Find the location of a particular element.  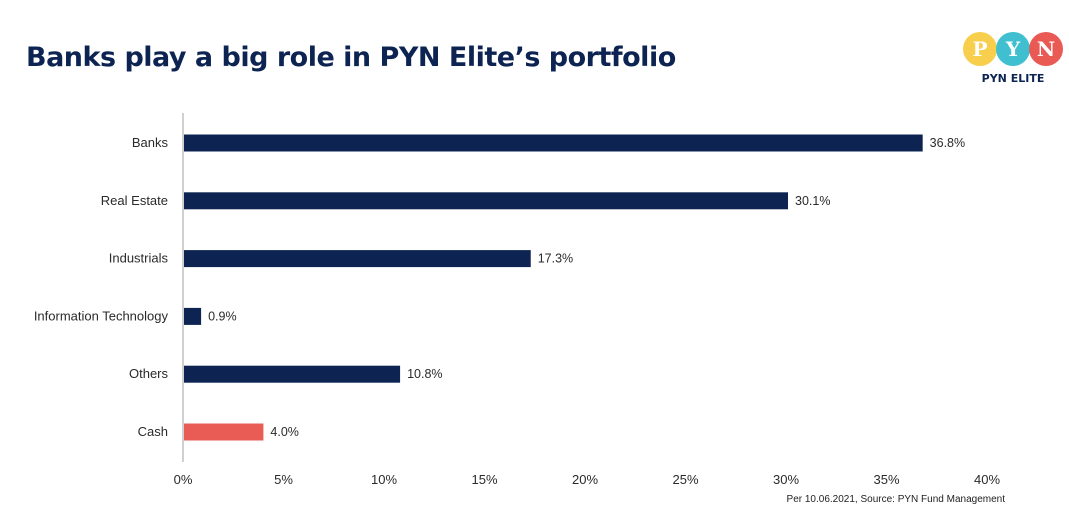

bar-real-estate is located at coordinates (486, 201).